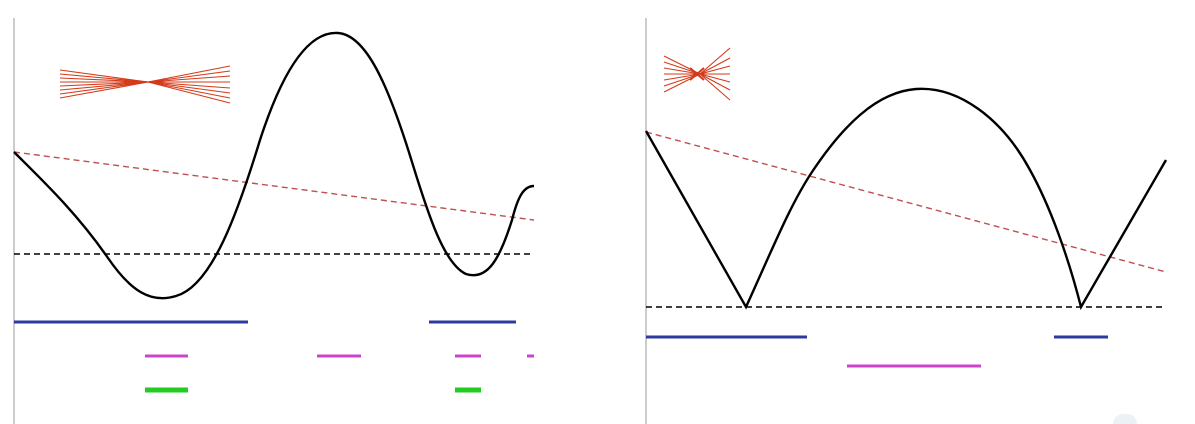 This screenshot has width=1195, height=424. Describe the element at coordinates (145, 84) in the screenshot. I see `left-ray-bundle-icon` at that location.